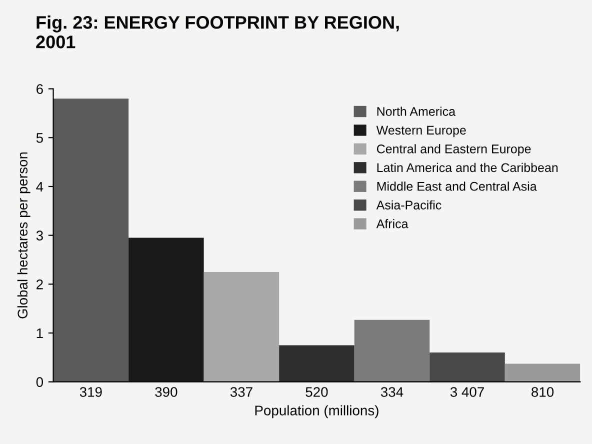  Describe the element at coordinates (241, 392) in the screenshot. I see `x-tick-label: 337` at that location.